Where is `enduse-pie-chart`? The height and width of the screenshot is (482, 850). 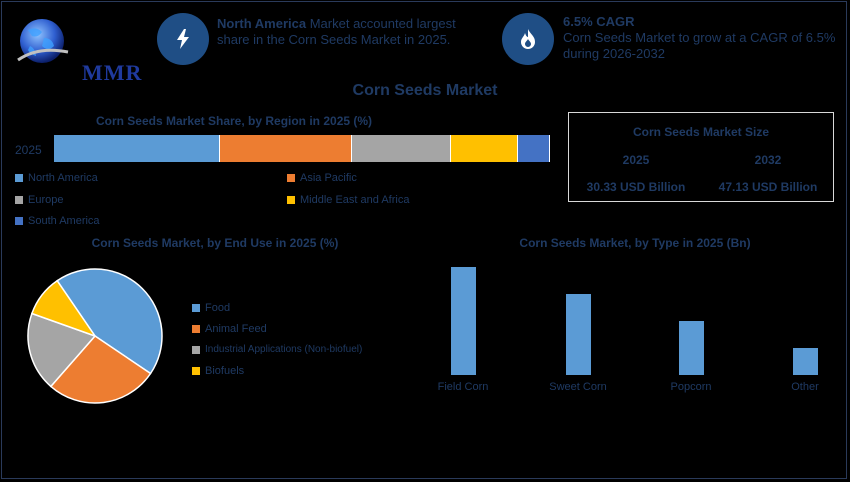 enduse-pie-chart is located at coordinates (95, 336).